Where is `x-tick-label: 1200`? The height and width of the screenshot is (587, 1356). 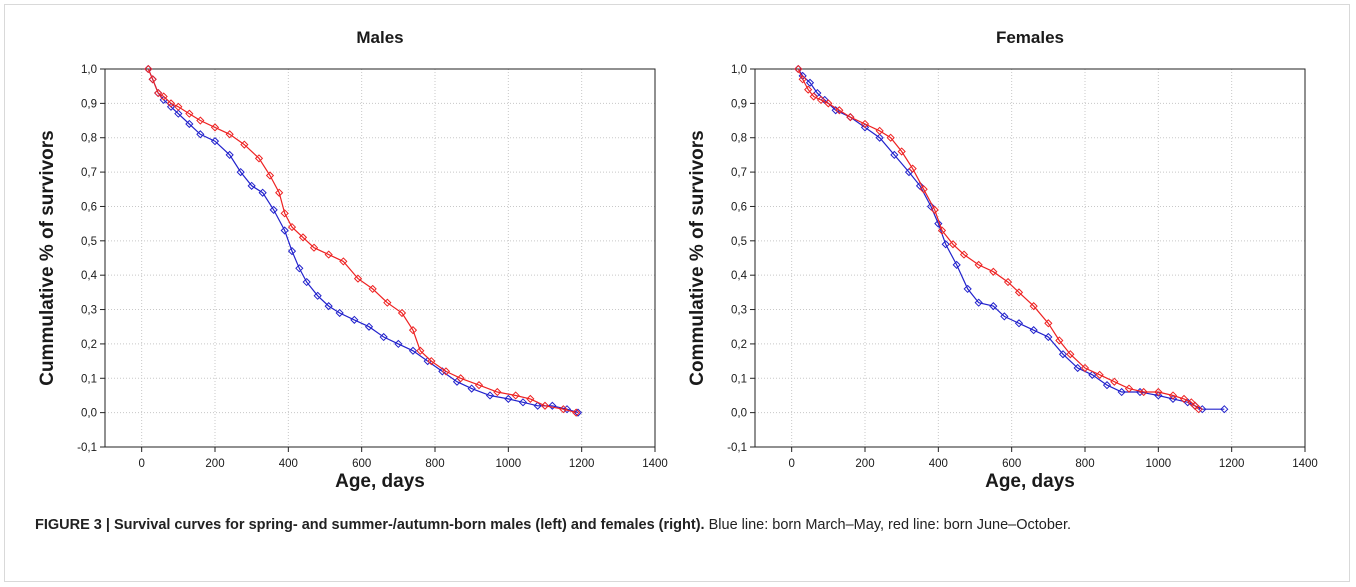
x-tick-label: 1200 is located at coordinates (1232, 464).